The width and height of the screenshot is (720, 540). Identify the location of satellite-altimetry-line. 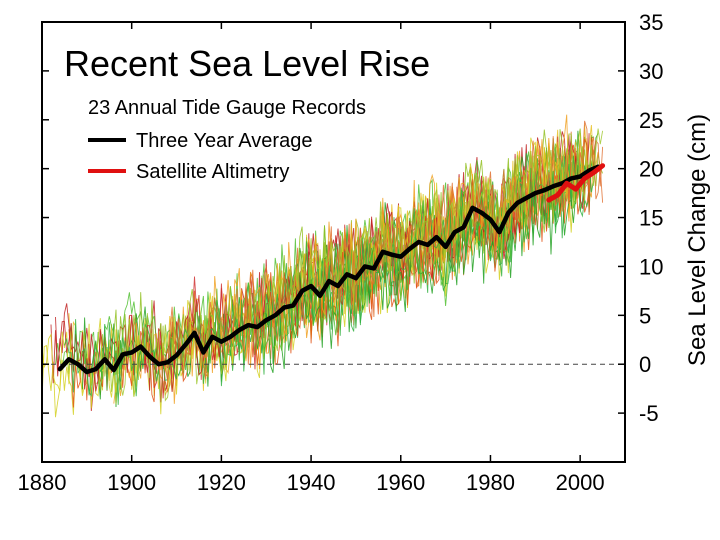
(576, 183).